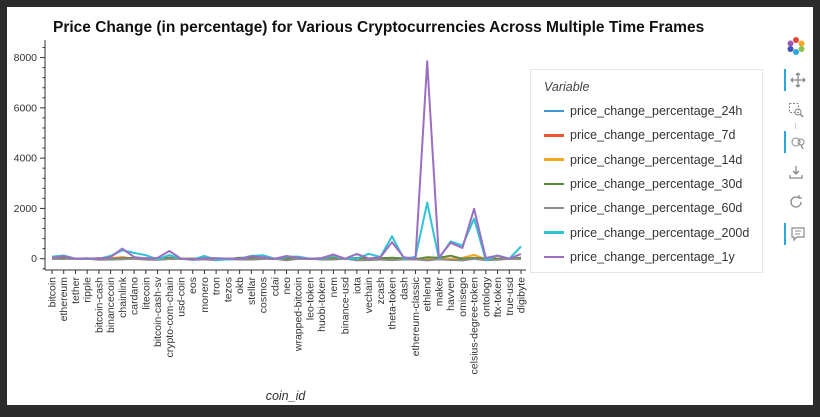  Describe the element at coordinates (88, 290) in the screenshot. I see `x-tick-label: ripple` at that location.